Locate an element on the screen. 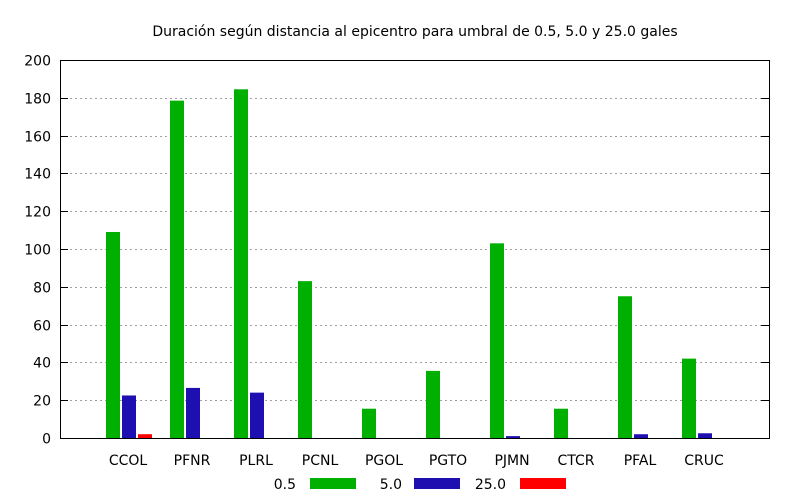 This screenshot has width=800, height=500. y-tick-label: 200 is located at coordinates (37, 62).